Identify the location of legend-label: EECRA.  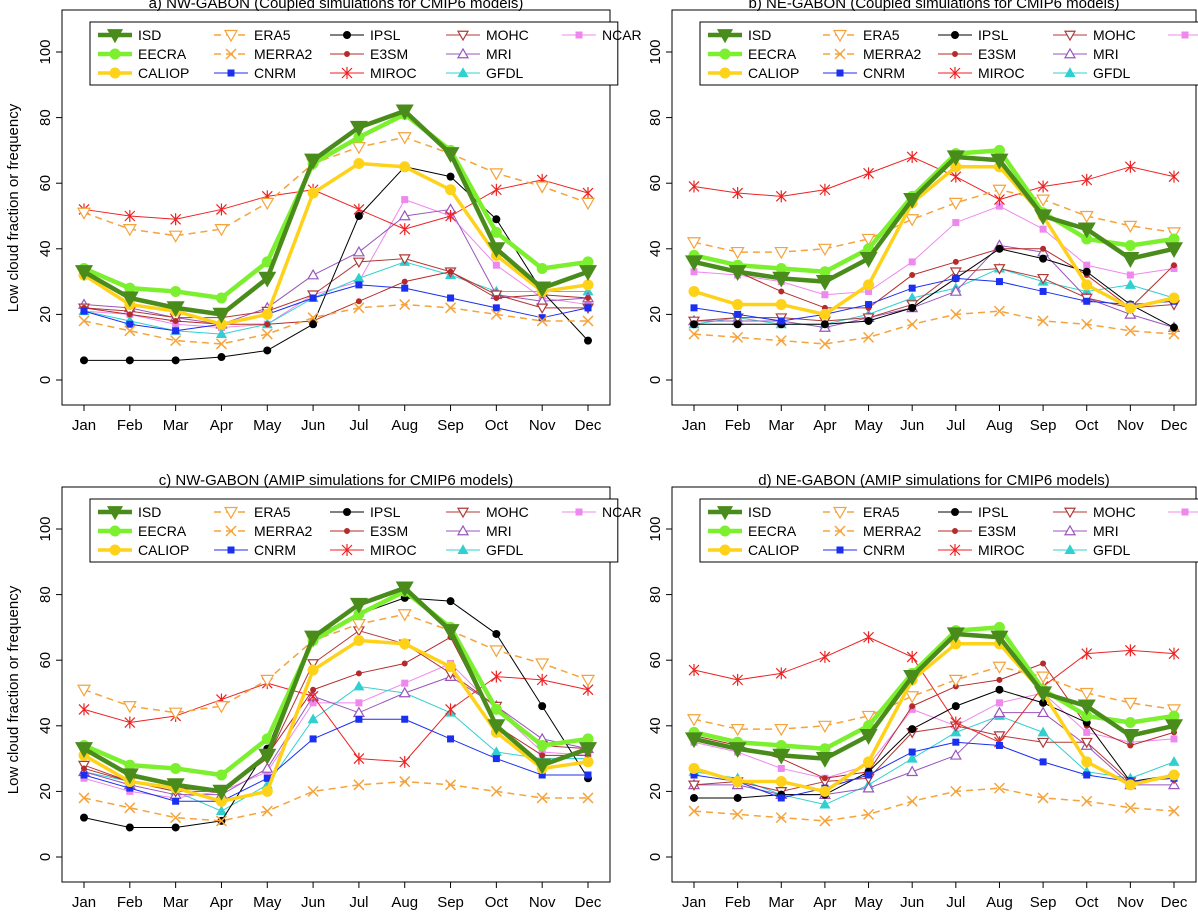
(772, 531).